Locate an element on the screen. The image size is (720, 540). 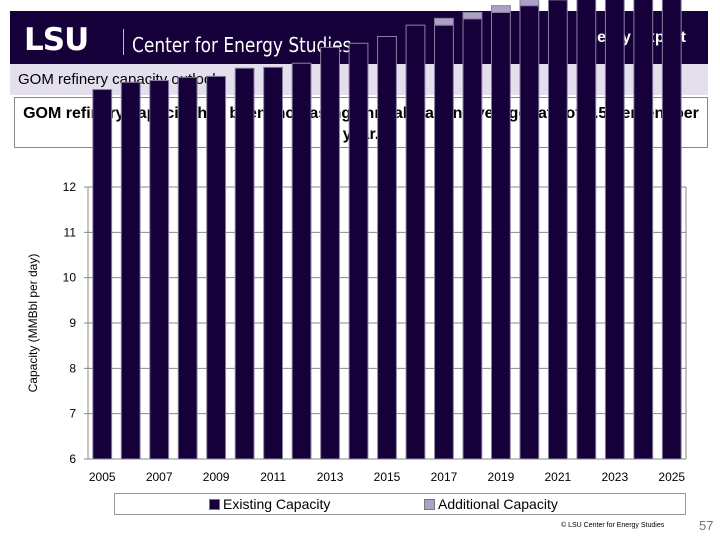
y-tick-label: 12 is located at coordinates (70, 187).